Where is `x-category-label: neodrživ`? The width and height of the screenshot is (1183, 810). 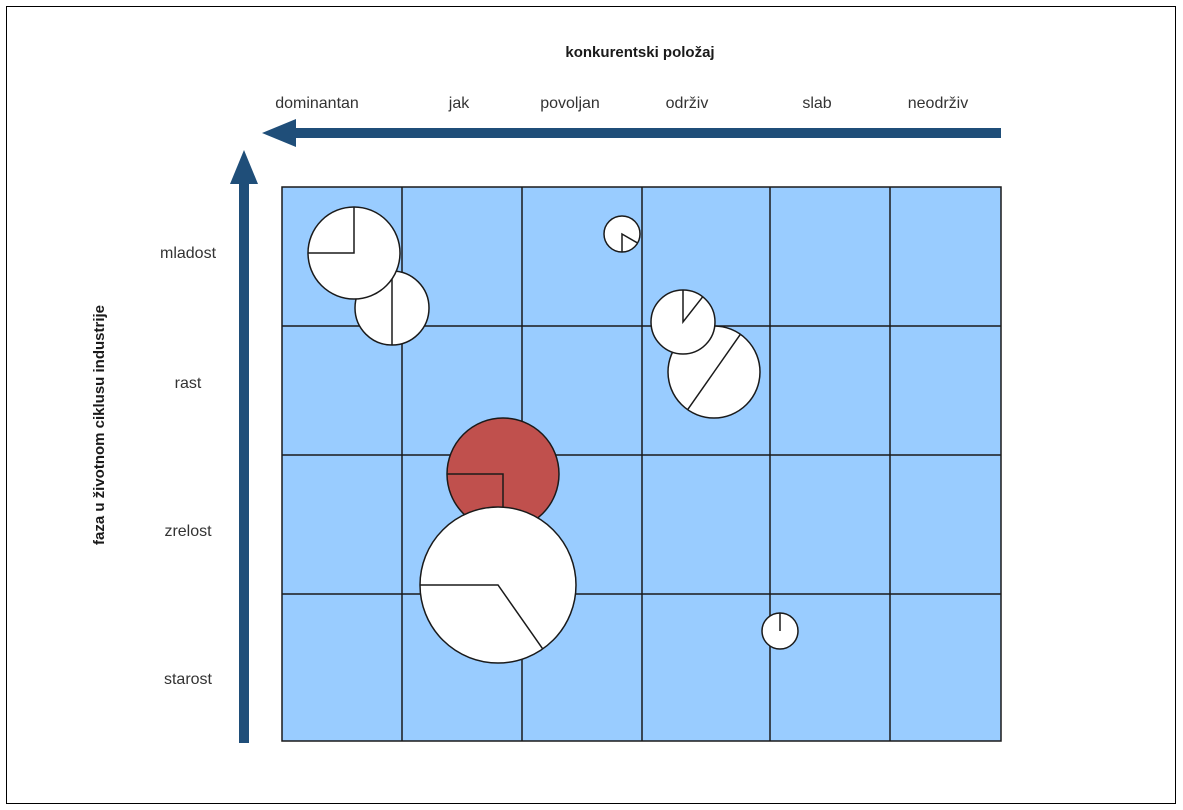 x-category-label: neodrživ is located at coordinates (938, 103).